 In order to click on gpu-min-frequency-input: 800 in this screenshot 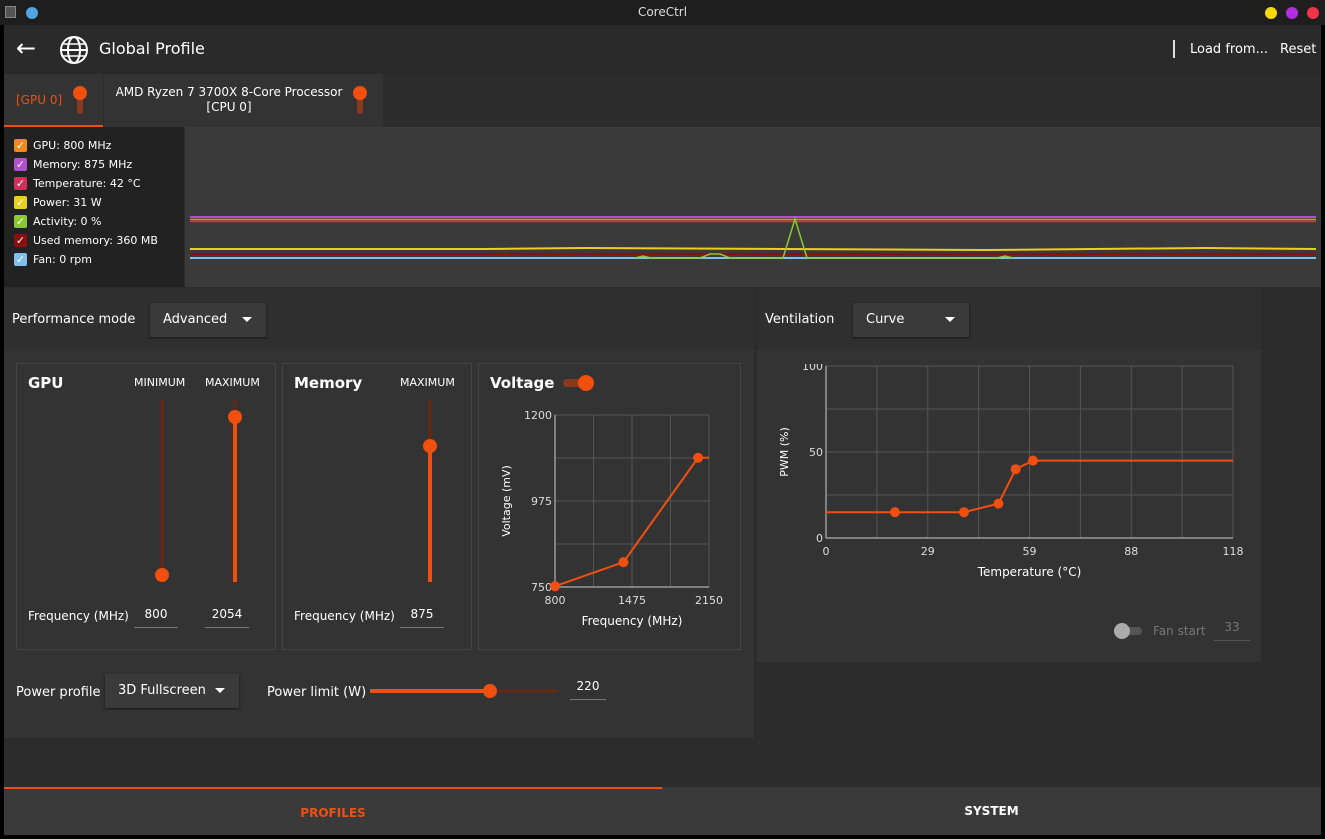, I will do `click(156, 616)`.